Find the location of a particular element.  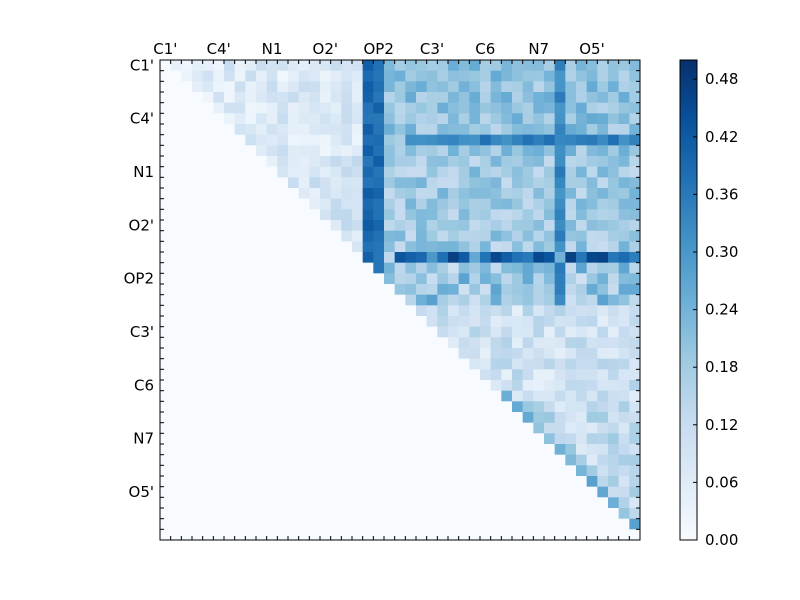

x-tick-label: C4' is located at coordinates (219, 49).